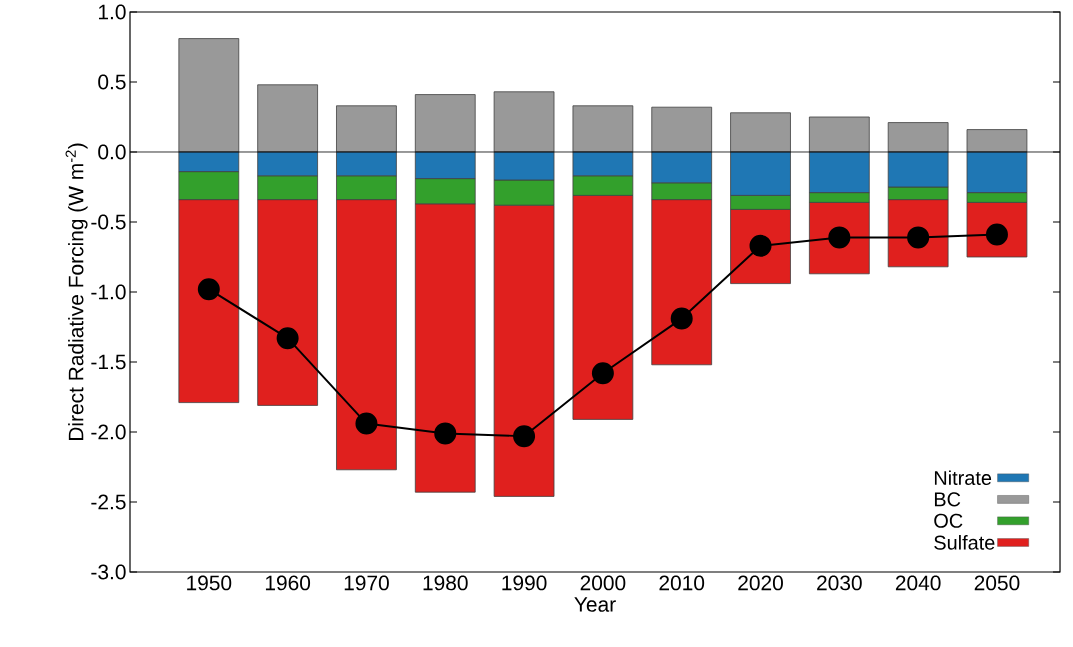 The image size is (1073, 647). I want to click on y-tick-label: -1.0, so click(108, 292).